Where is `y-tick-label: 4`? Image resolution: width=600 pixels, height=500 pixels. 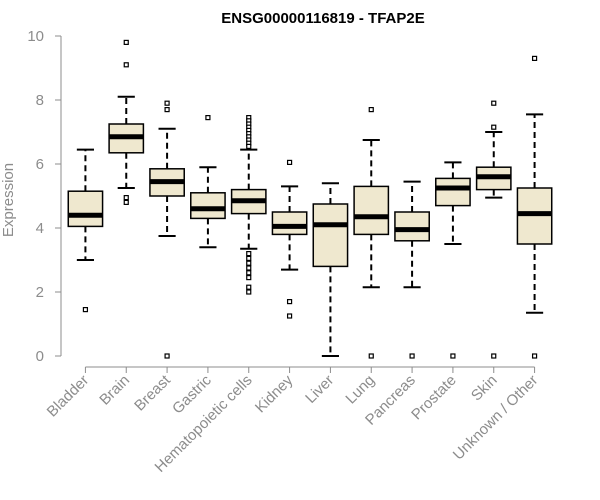 y-tick-label: 4 is located at coordinates (40, 228).